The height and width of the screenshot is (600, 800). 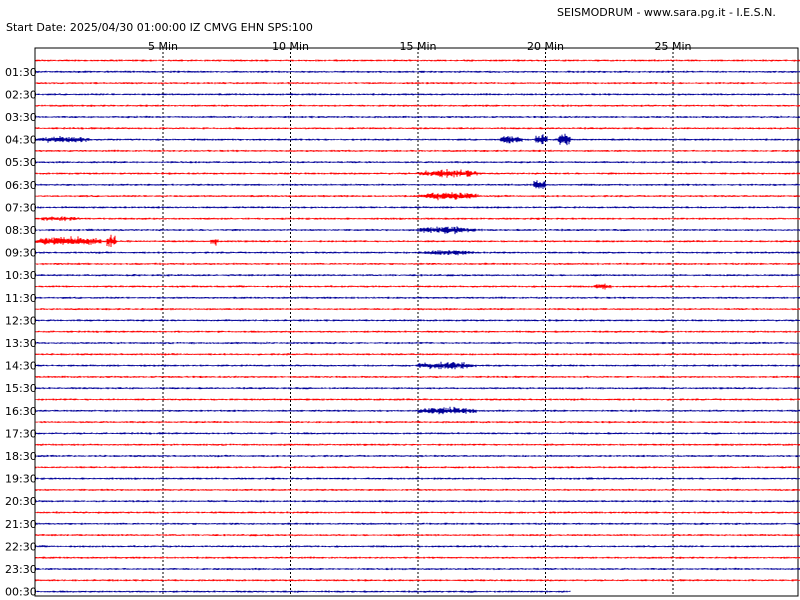 What do you see at coordinates (21, 569) in the screenshot?
I see `hour-label: 23:30` at bounding box center [21, 569].